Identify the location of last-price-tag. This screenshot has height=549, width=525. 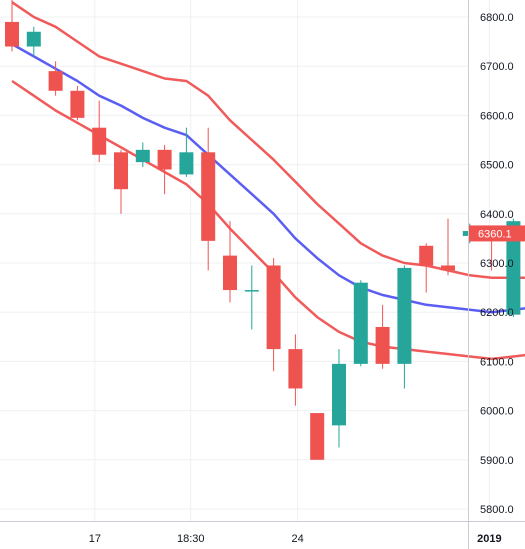
(497, 233).